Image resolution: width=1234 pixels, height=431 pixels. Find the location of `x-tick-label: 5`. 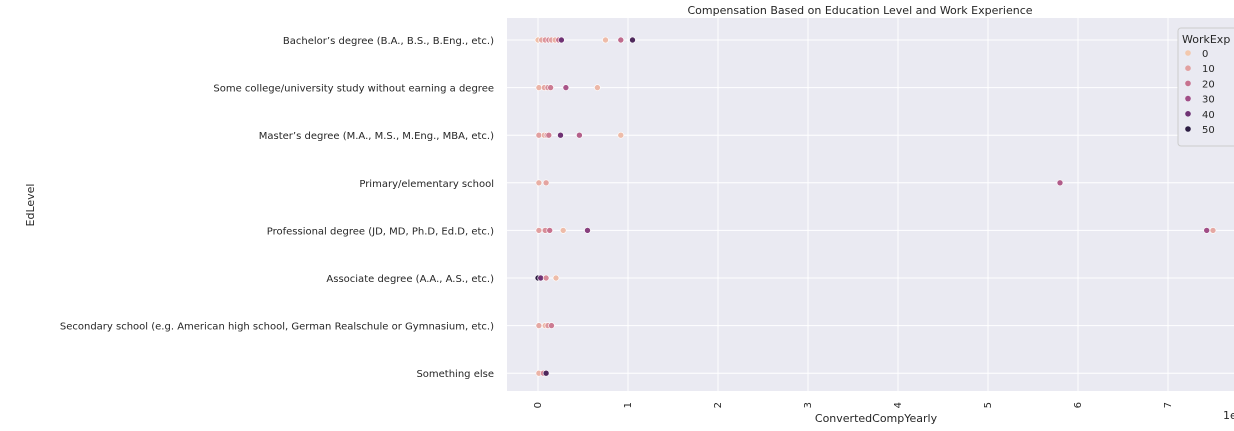

x-tick-label: 5 is located at coordinates (988, 405).